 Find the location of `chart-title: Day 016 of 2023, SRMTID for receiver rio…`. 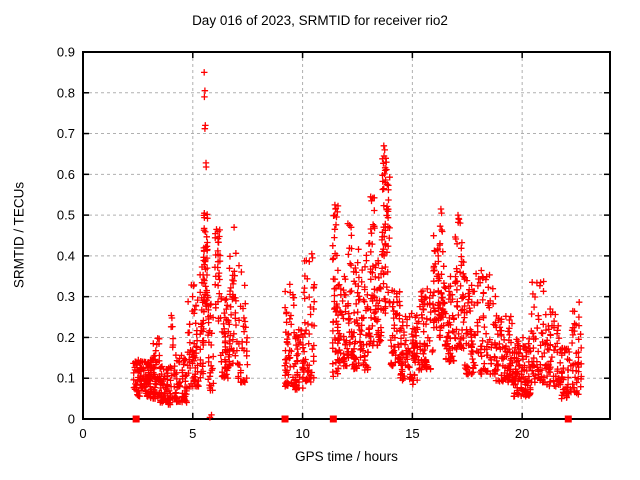

chart-title: Day 016 of 2023, SRMTID for receiver rio… is located at coordinates (320, 20).